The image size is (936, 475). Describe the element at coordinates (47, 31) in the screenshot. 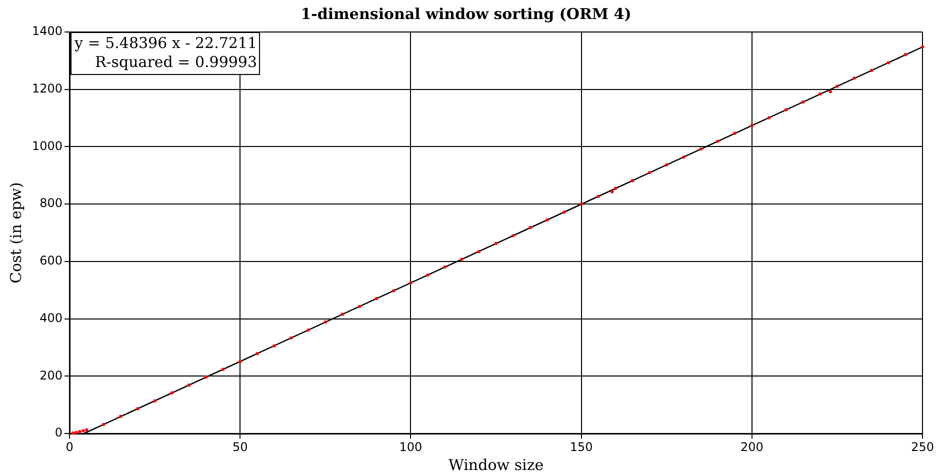

I see `y-tick-label: 1400` at that location.